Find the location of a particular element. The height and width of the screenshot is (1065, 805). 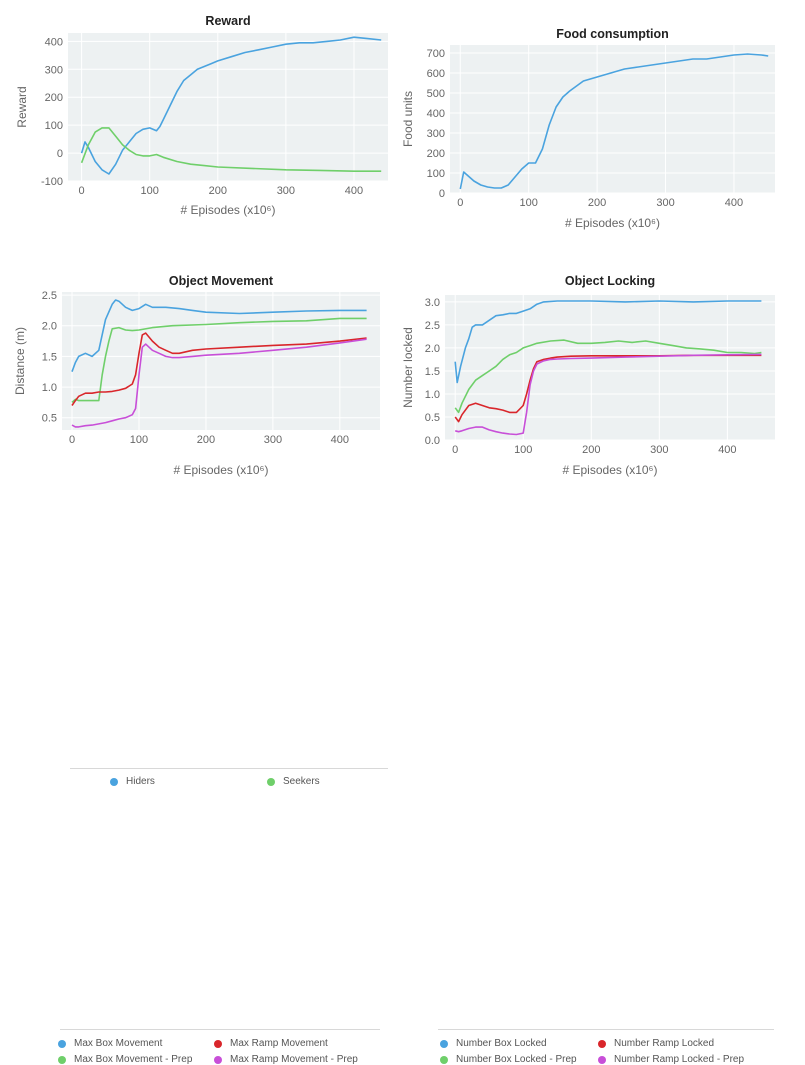

series-line-number-box-locked-prep is located at coordinates (608, 376).